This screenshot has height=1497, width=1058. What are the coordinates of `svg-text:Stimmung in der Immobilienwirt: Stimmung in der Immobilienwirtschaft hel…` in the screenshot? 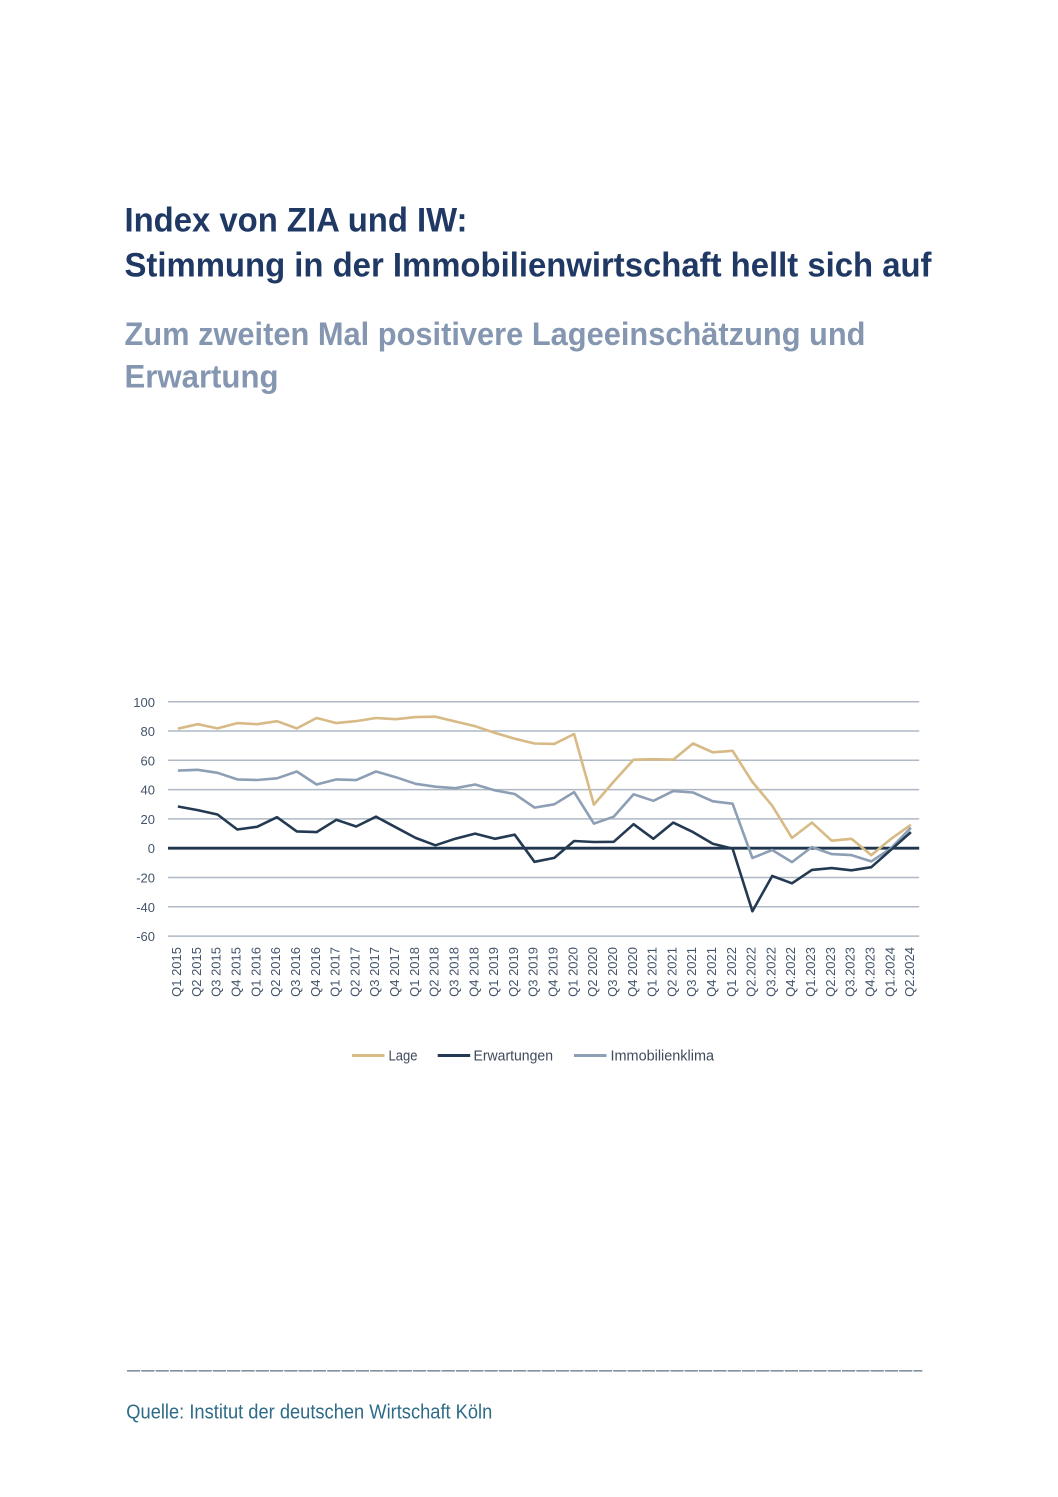 It's located at (528, 266).